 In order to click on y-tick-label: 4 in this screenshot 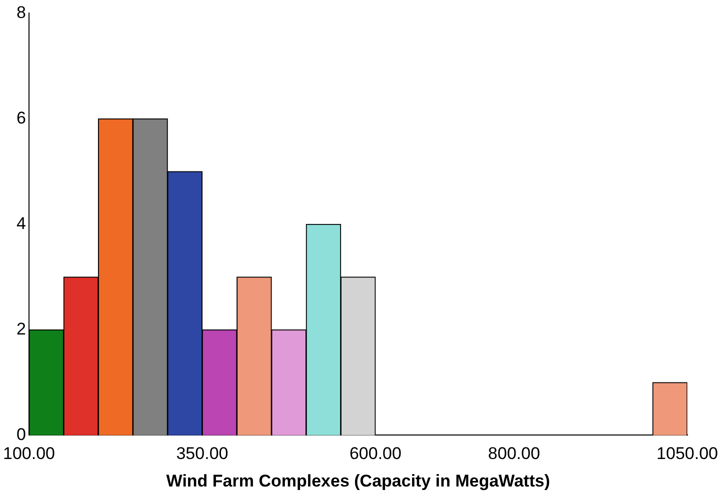, I will do `click(21, 223)`.